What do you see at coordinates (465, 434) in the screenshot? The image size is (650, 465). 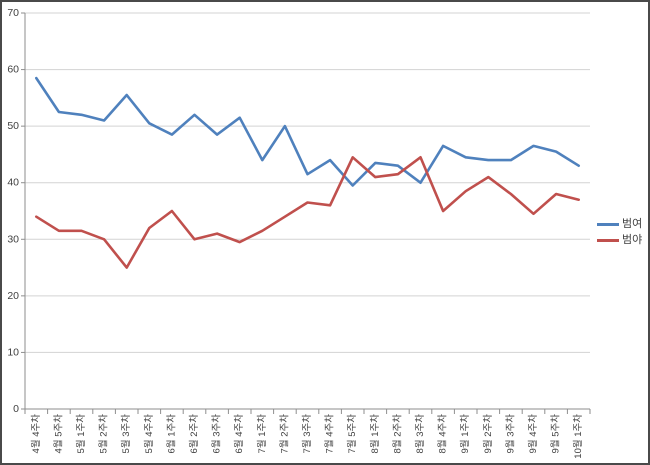 I see `x-axis-label: 9월 1주차` at bounding box center [465, 434].